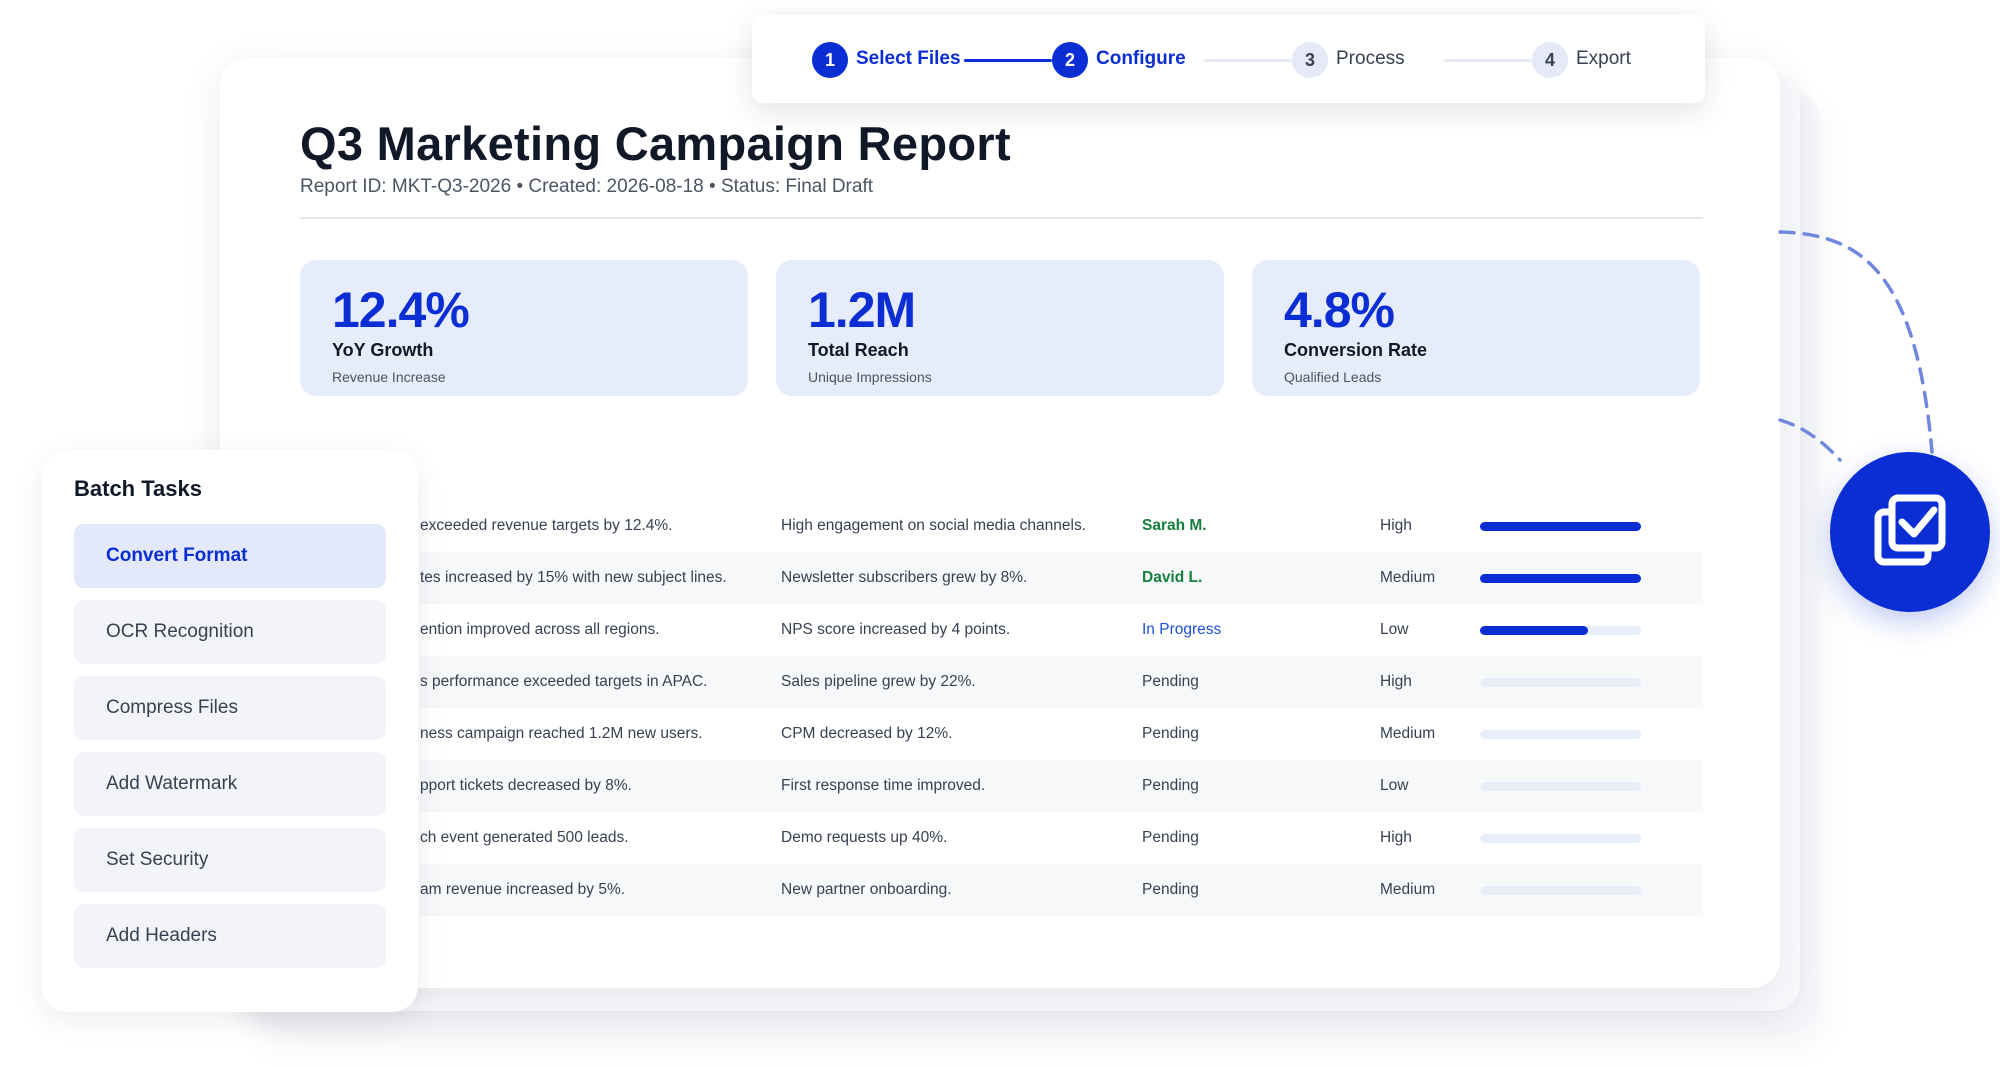 The width and height of the screenshot is (2000, 1068). I want to click on stat-sublabel: Revenue Increase, so click(389, 377).